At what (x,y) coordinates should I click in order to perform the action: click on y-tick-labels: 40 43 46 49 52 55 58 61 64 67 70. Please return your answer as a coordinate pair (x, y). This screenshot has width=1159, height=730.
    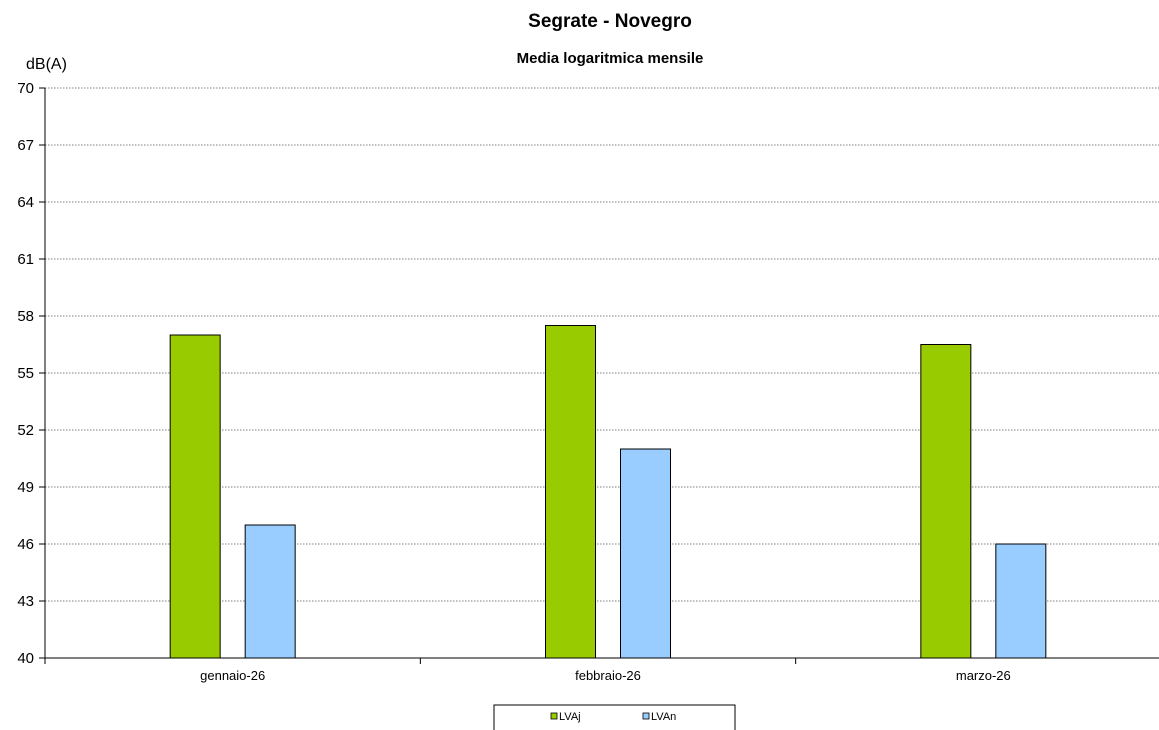
    Looking at the image, I should click on (25, 373).